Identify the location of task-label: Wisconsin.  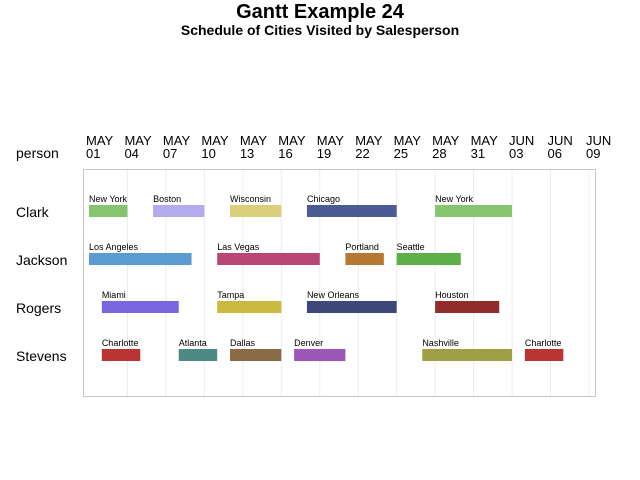
(250, 199).